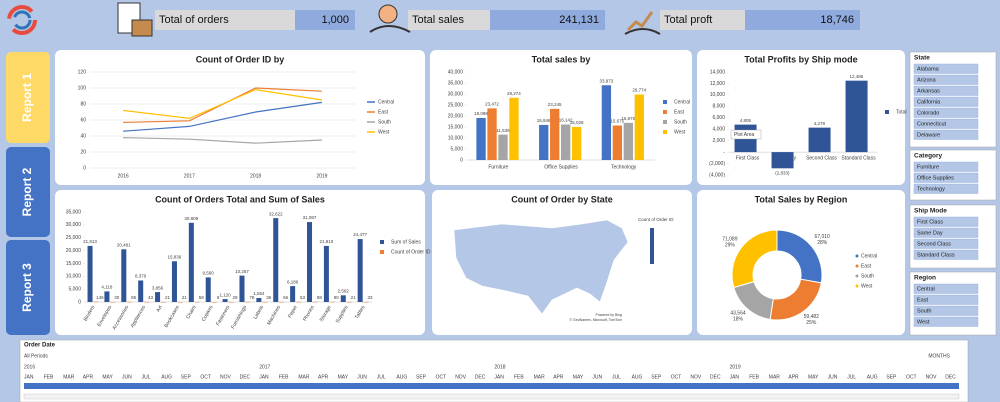  I want to click on data-label: 15,946, so click(544, 120).